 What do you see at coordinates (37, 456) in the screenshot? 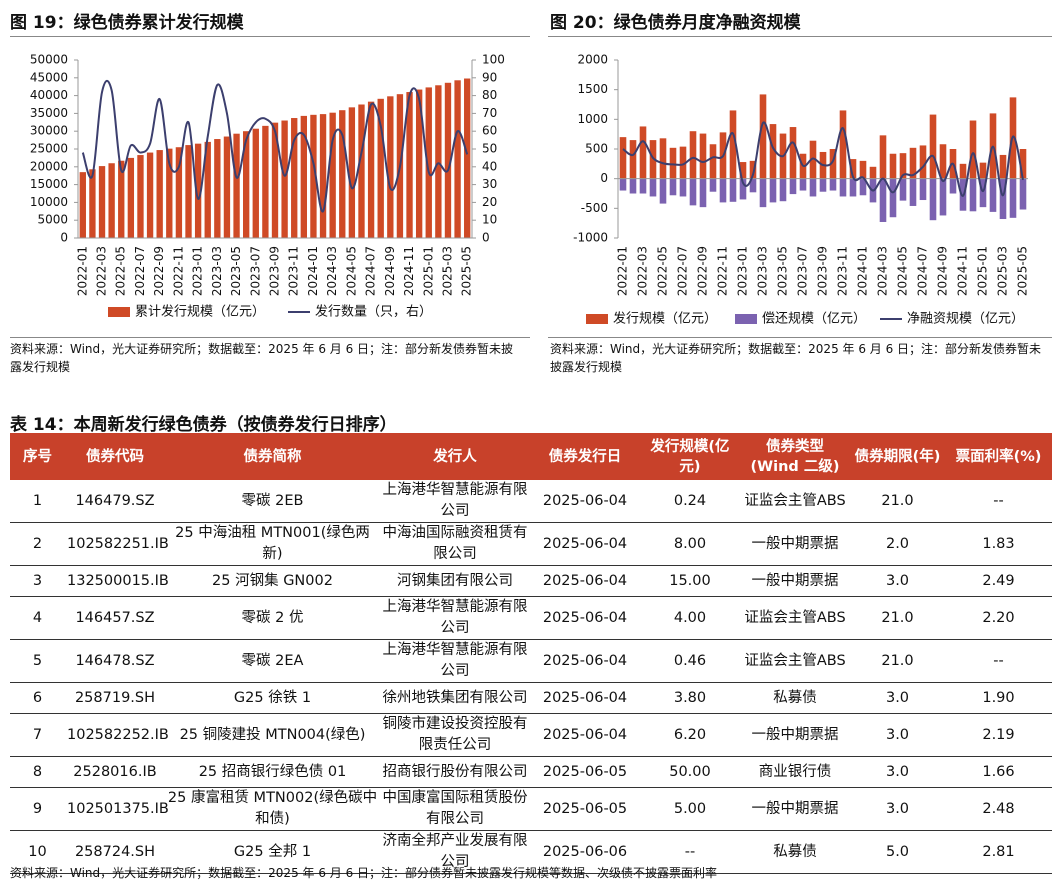
I see `column-header: 序号` at bounding box center [37, 456].